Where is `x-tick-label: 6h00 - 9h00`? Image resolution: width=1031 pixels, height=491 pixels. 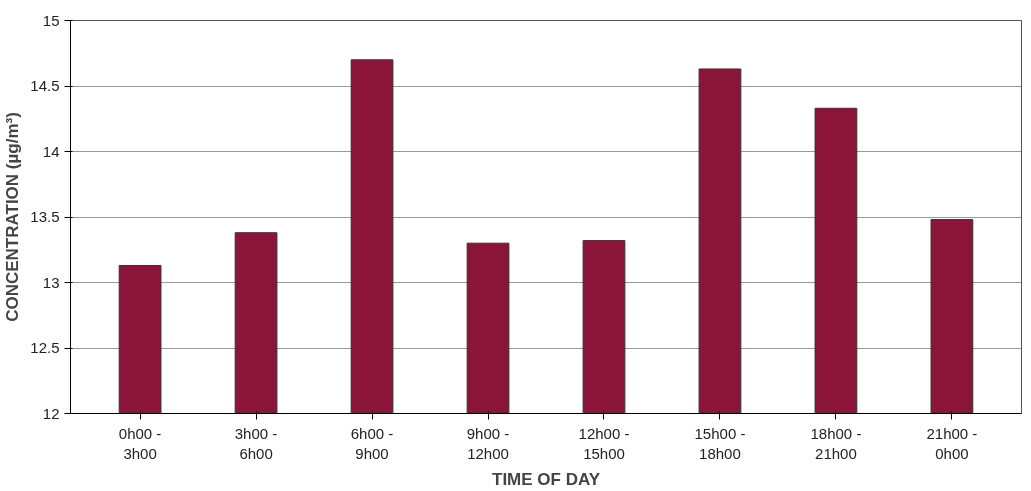 x-tick-label: 6h00 - 9h00 is located at coordinates (372, 443).